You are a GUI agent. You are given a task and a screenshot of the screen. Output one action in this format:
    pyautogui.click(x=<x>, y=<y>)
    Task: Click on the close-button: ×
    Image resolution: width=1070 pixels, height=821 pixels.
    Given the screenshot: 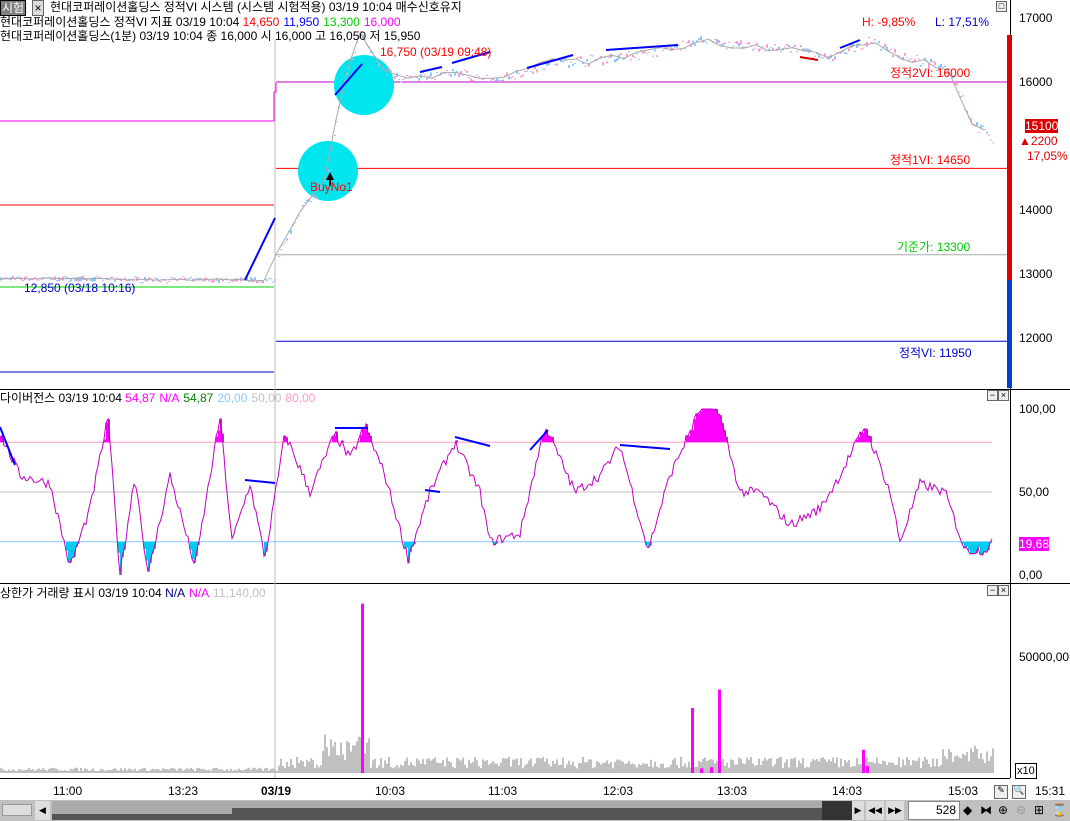 What is the action you would take?
    pyautogui.click(x=38, y=8)
    